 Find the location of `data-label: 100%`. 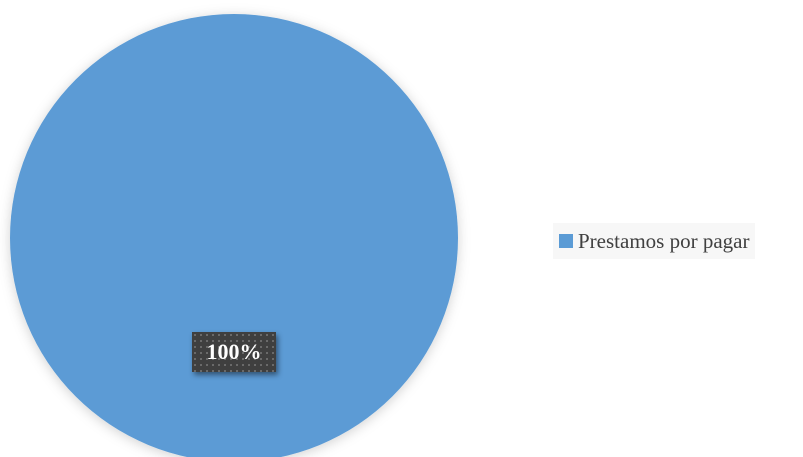

data-label: 100% is located at coordinates (234, 351).